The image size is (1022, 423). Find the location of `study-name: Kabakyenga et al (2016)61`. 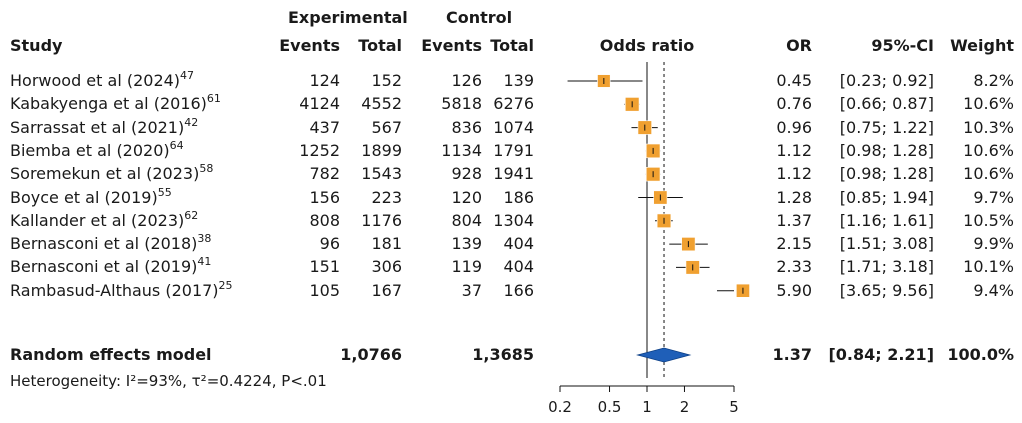

study-name: Kabakyenga et al (2016)61 is located at coordinates (115, 103).